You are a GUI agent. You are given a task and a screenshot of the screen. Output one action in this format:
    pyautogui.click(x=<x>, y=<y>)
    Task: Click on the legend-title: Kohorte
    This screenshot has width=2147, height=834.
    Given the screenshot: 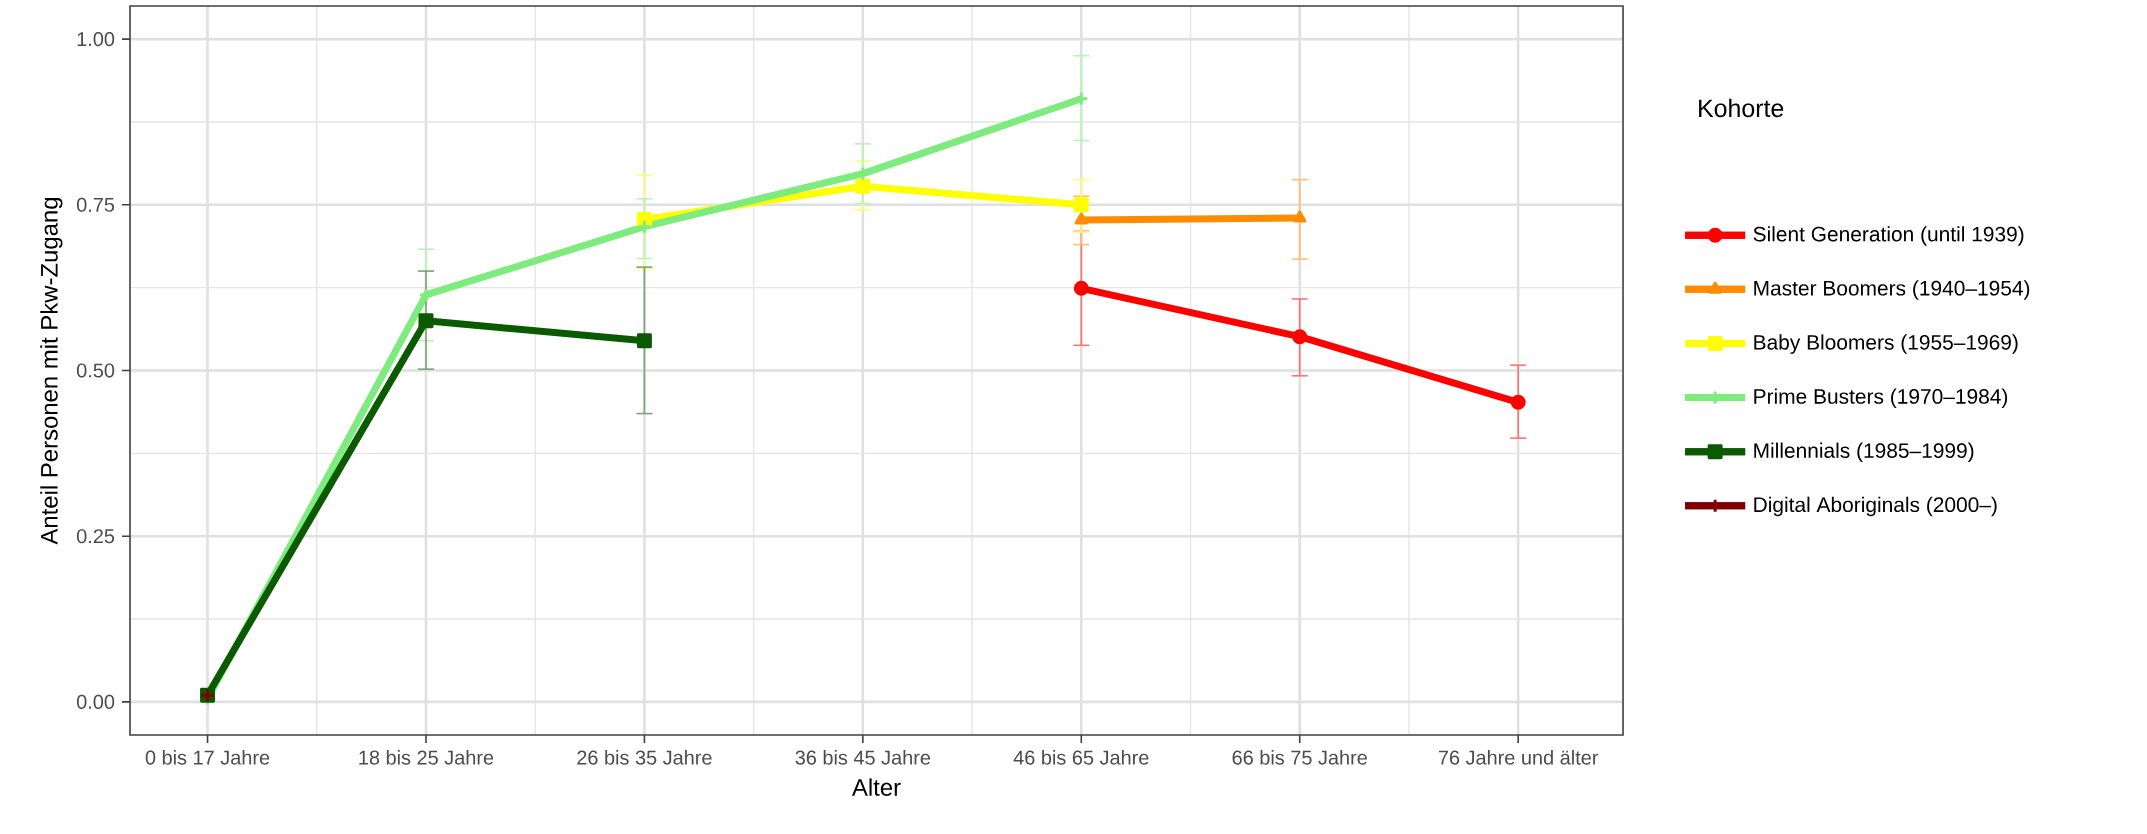 What is the action you would take?
    pyautogui.click(x=1741, y=108)
    